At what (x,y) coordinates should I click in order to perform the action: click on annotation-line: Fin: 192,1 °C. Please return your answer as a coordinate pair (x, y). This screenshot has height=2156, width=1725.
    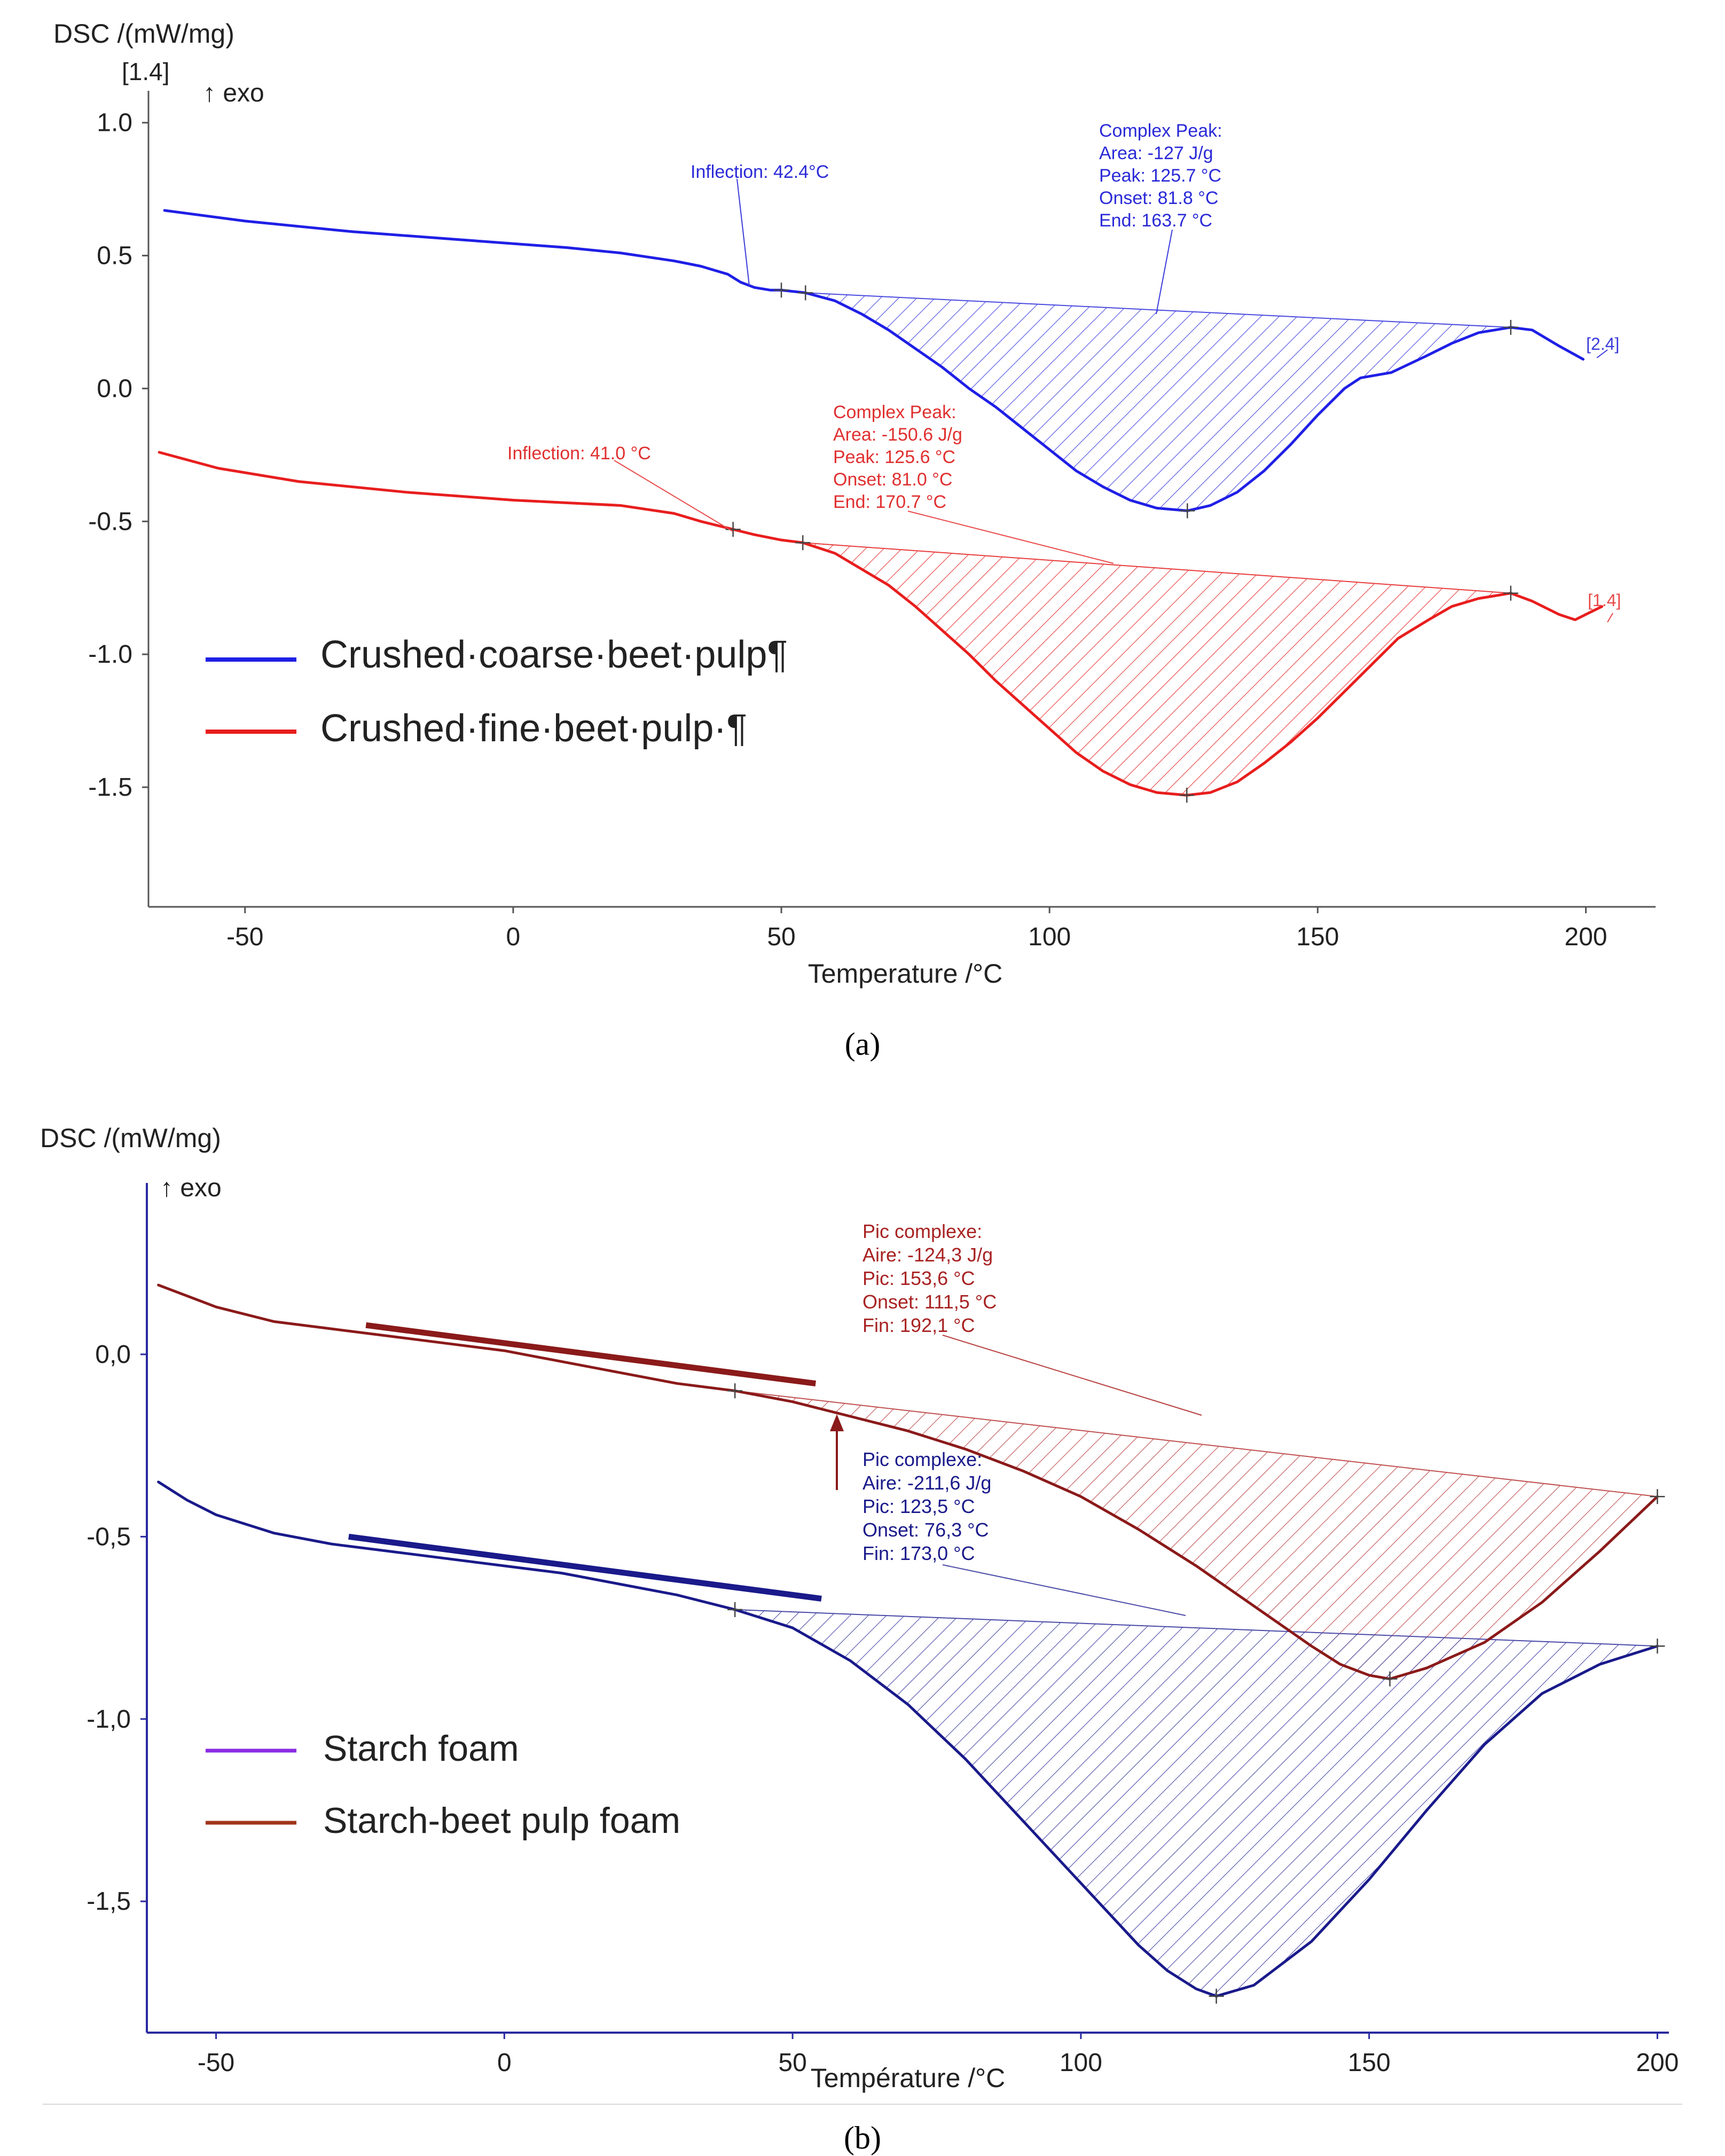
    Looking at the image, I should click on (918, 1325).